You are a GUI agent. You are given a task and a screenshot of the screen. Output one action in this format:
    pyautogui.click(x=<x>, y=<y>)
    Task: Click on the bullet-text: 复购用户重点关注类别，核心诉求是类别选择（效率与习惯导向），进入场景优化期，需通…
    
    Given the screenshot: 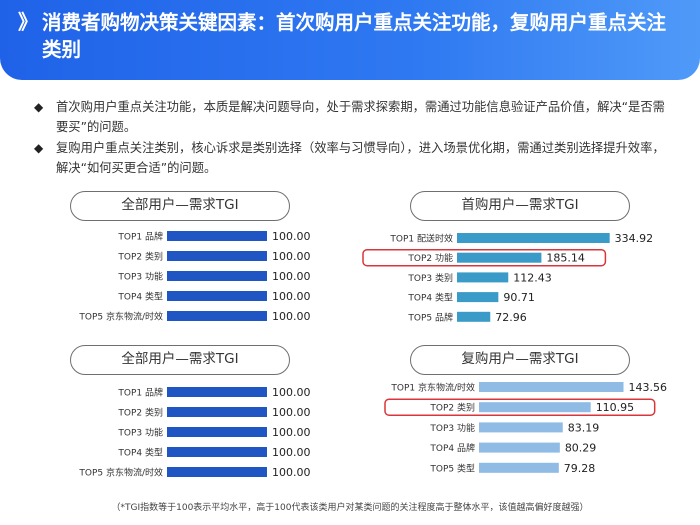 What is the action you would take?
    pyautogui.click(x=360, y=158)
    